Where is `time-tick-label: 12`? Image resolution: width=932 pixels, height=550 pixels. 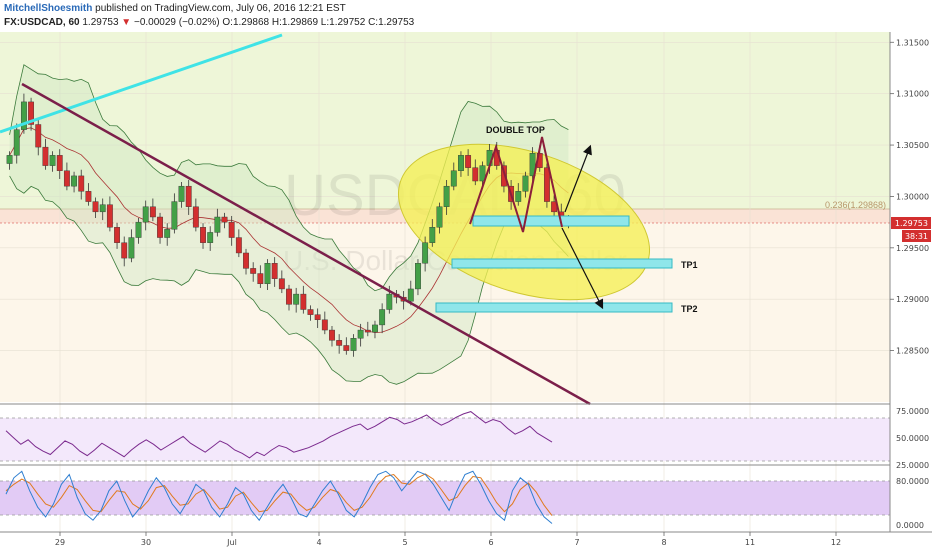 time-tick-label: 12 is located at coordinates (836, 542).